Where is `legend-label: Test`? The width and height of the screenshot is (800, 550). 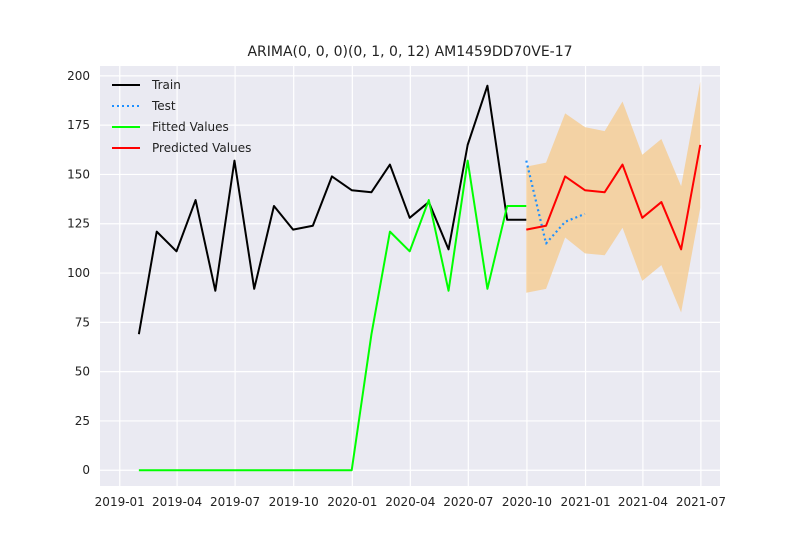 legend-label: Test is located at coordinates (163, 106).